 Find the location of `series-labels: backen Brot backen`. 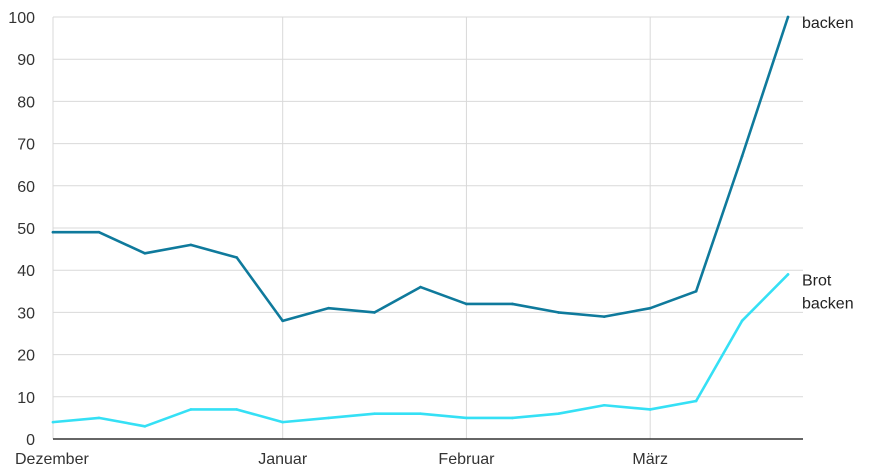

series-labels: backen Brot backen is located at coordinates (828, 163).